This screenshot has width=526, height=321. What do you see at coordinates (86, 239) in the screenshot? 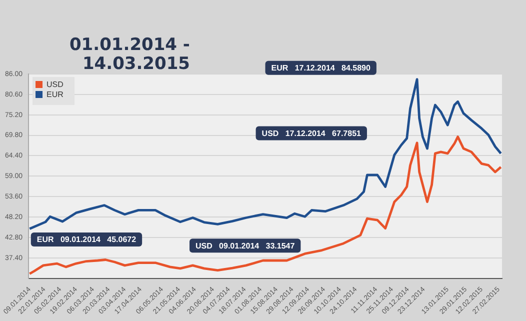
I see `annotation: EUR 09.01.2014 45.0672` at bounding box center [86, 239].